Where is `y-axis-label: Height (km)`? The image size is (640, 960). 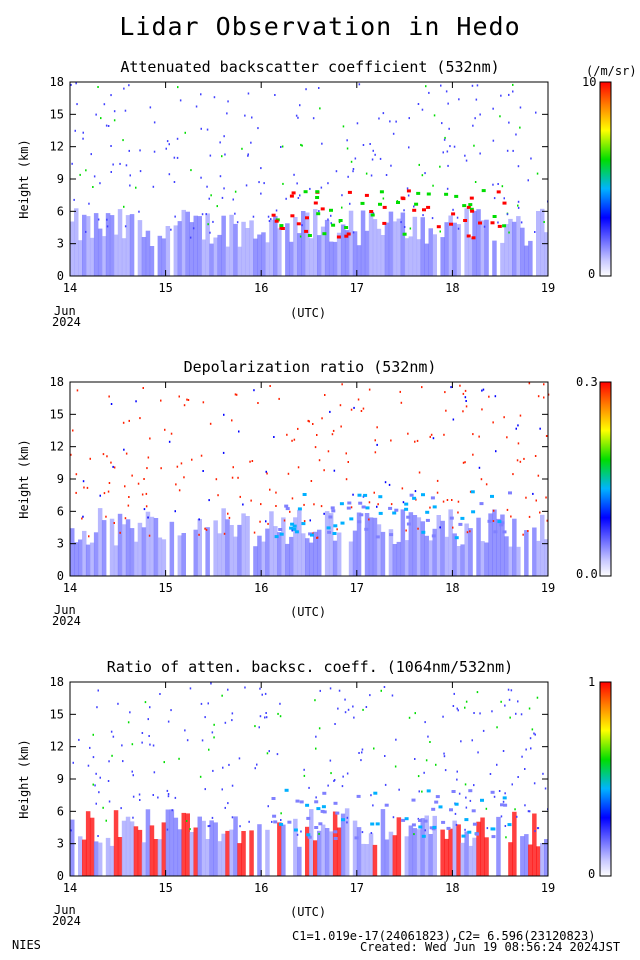
y-axis-label: Height (km) is located at coordinates (24, 178).